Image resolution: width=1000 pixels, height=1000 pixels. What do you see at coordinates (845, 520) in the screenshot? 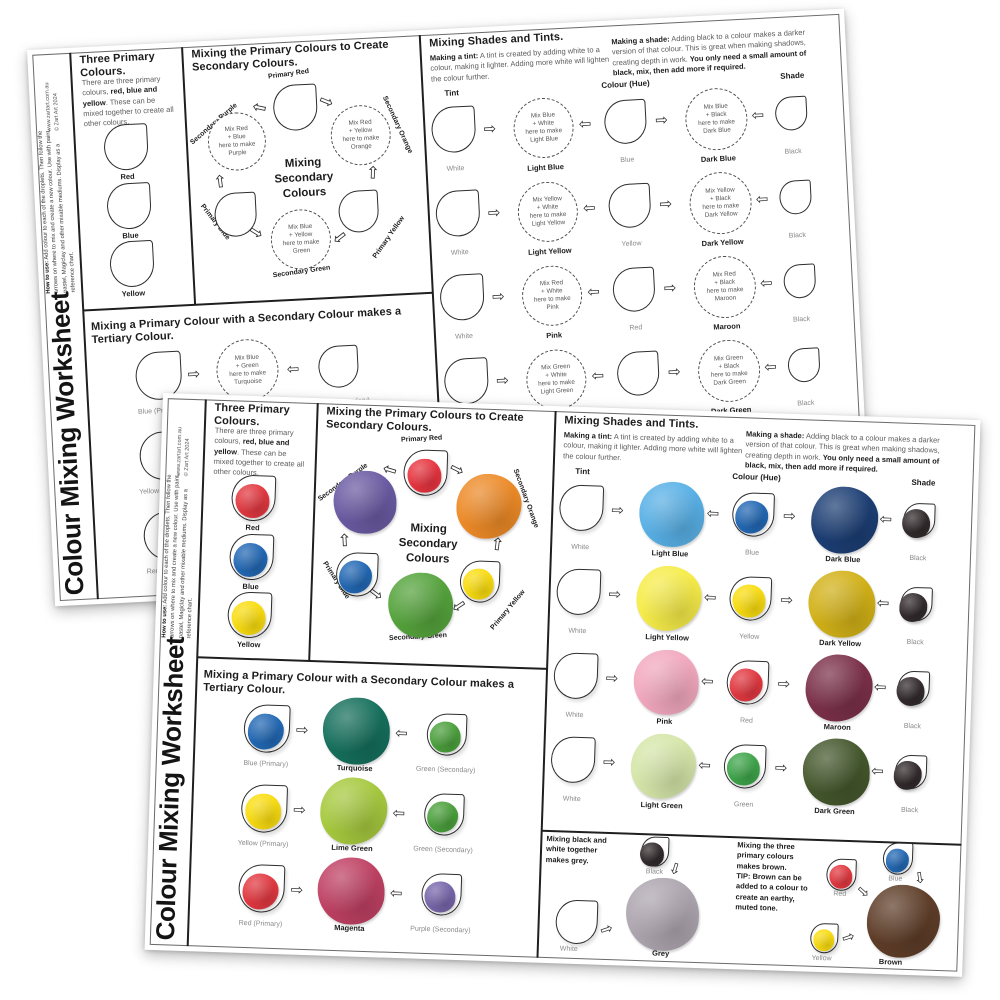
I see `shade-circle: Mix Blue + Black here to make Dark Blue` at bounding box center [845, 520].